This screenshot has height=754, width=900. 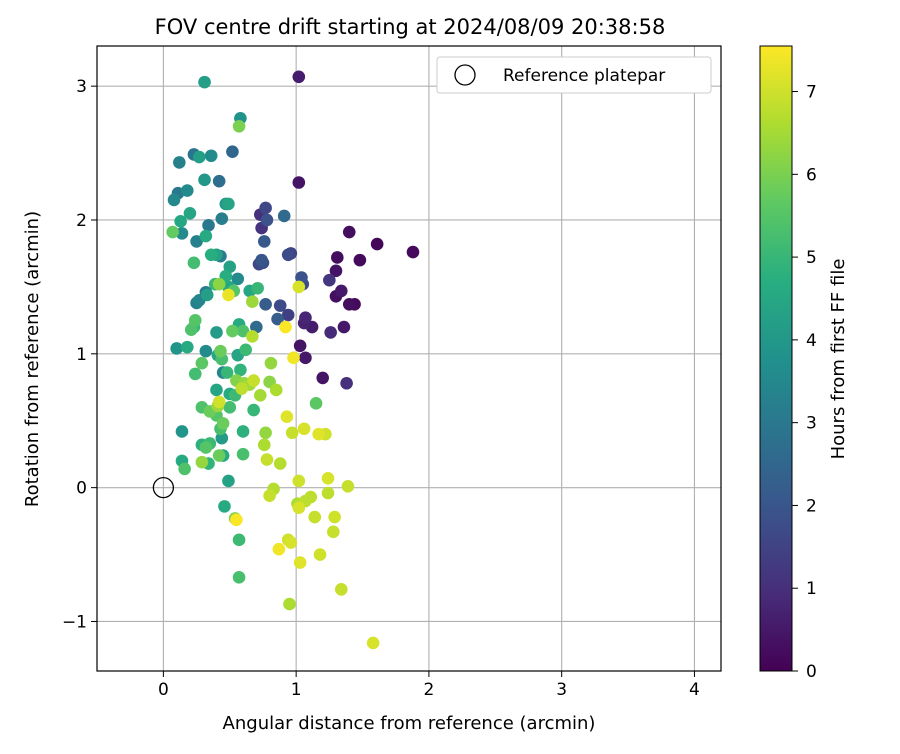 I want to click on y-tick-label: 1, so click(x=81, y=355).